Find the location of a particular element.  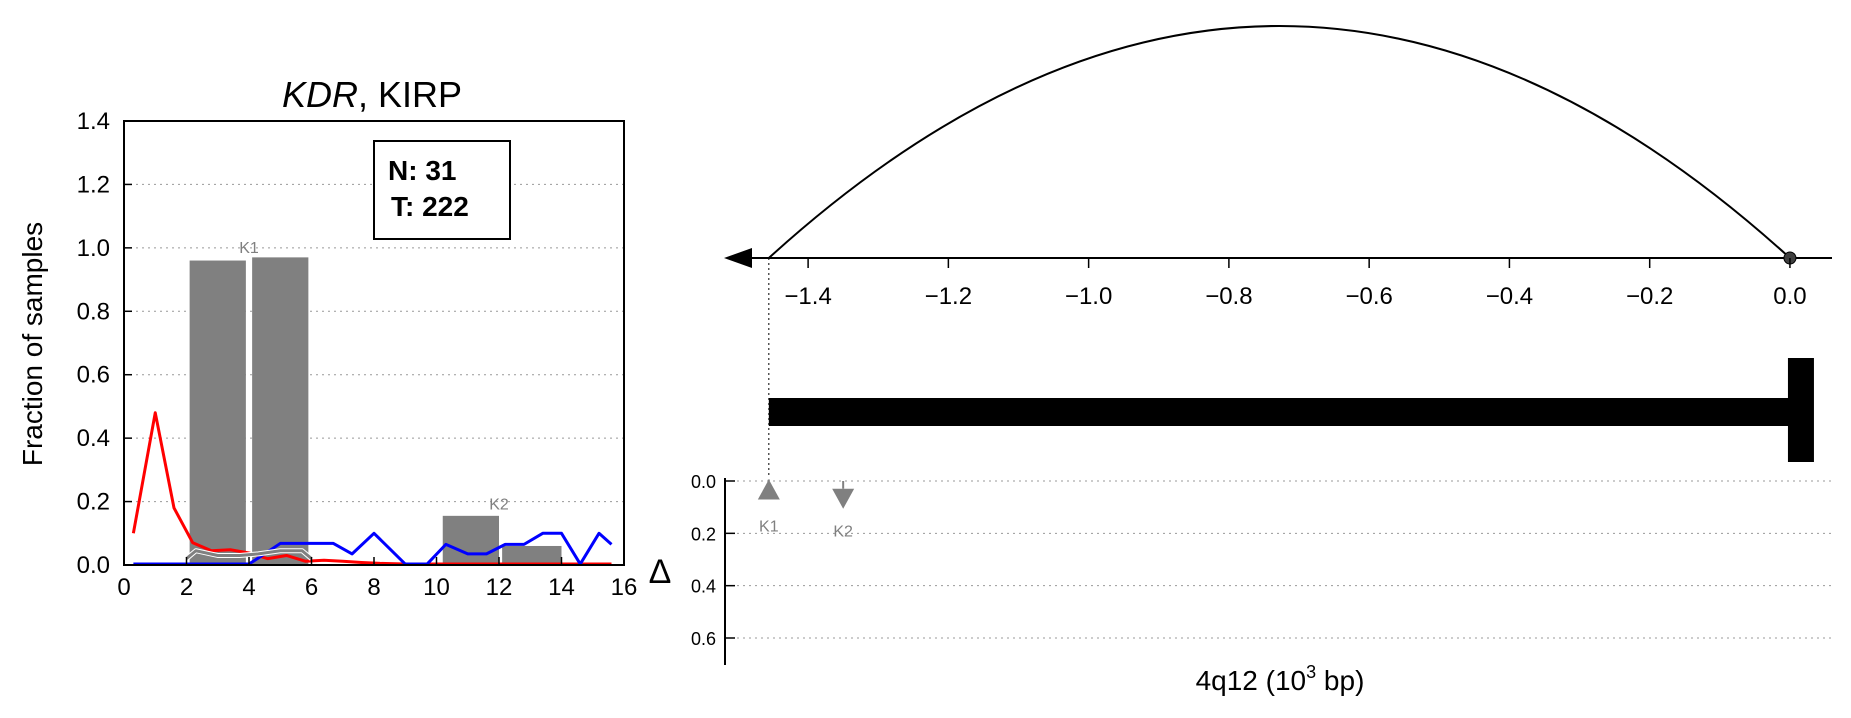

x-tick-label: −0.2 is located at coordinates (1649, 296).